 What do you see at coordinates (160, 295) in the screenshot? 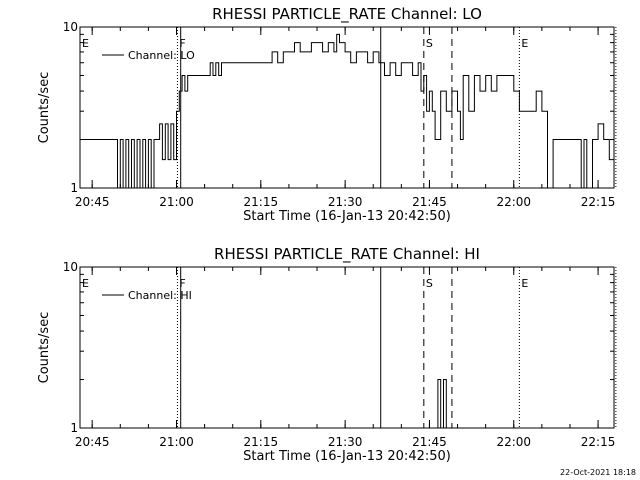
I see `legend-entry: Channel: HI` at bounding box center [160, 295].